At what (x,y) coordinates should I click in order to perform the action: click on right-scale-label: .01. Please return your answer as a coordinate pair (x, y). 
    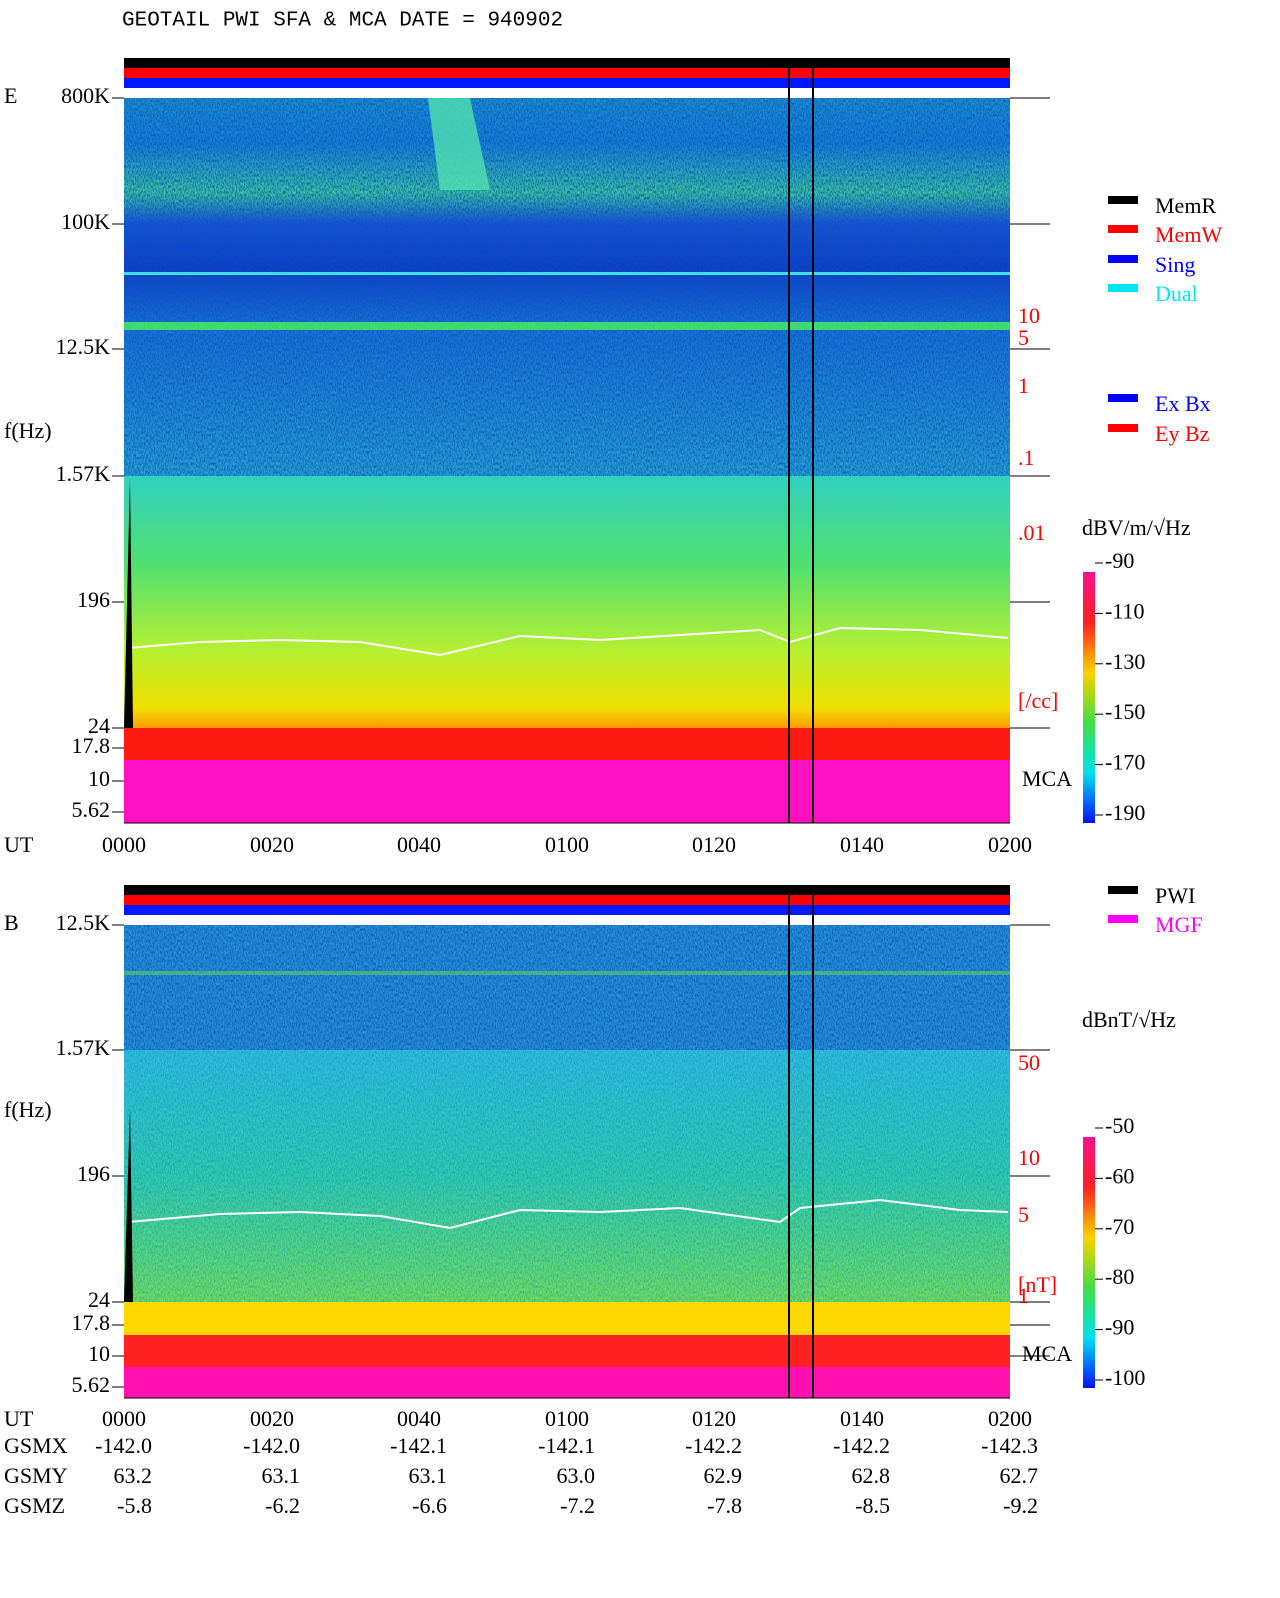
    Looking at the image, I should click on (1032, 532).